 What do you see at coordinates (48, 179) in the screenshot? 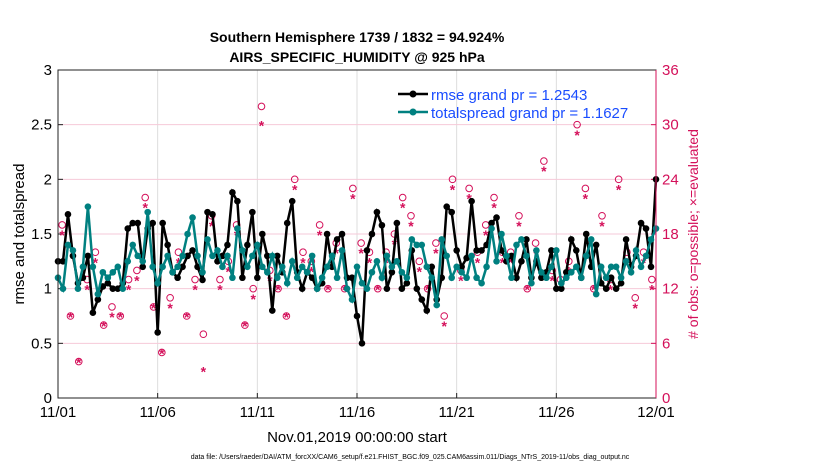
I see `y-tick-label: 2` at bounding box center [48, 179].